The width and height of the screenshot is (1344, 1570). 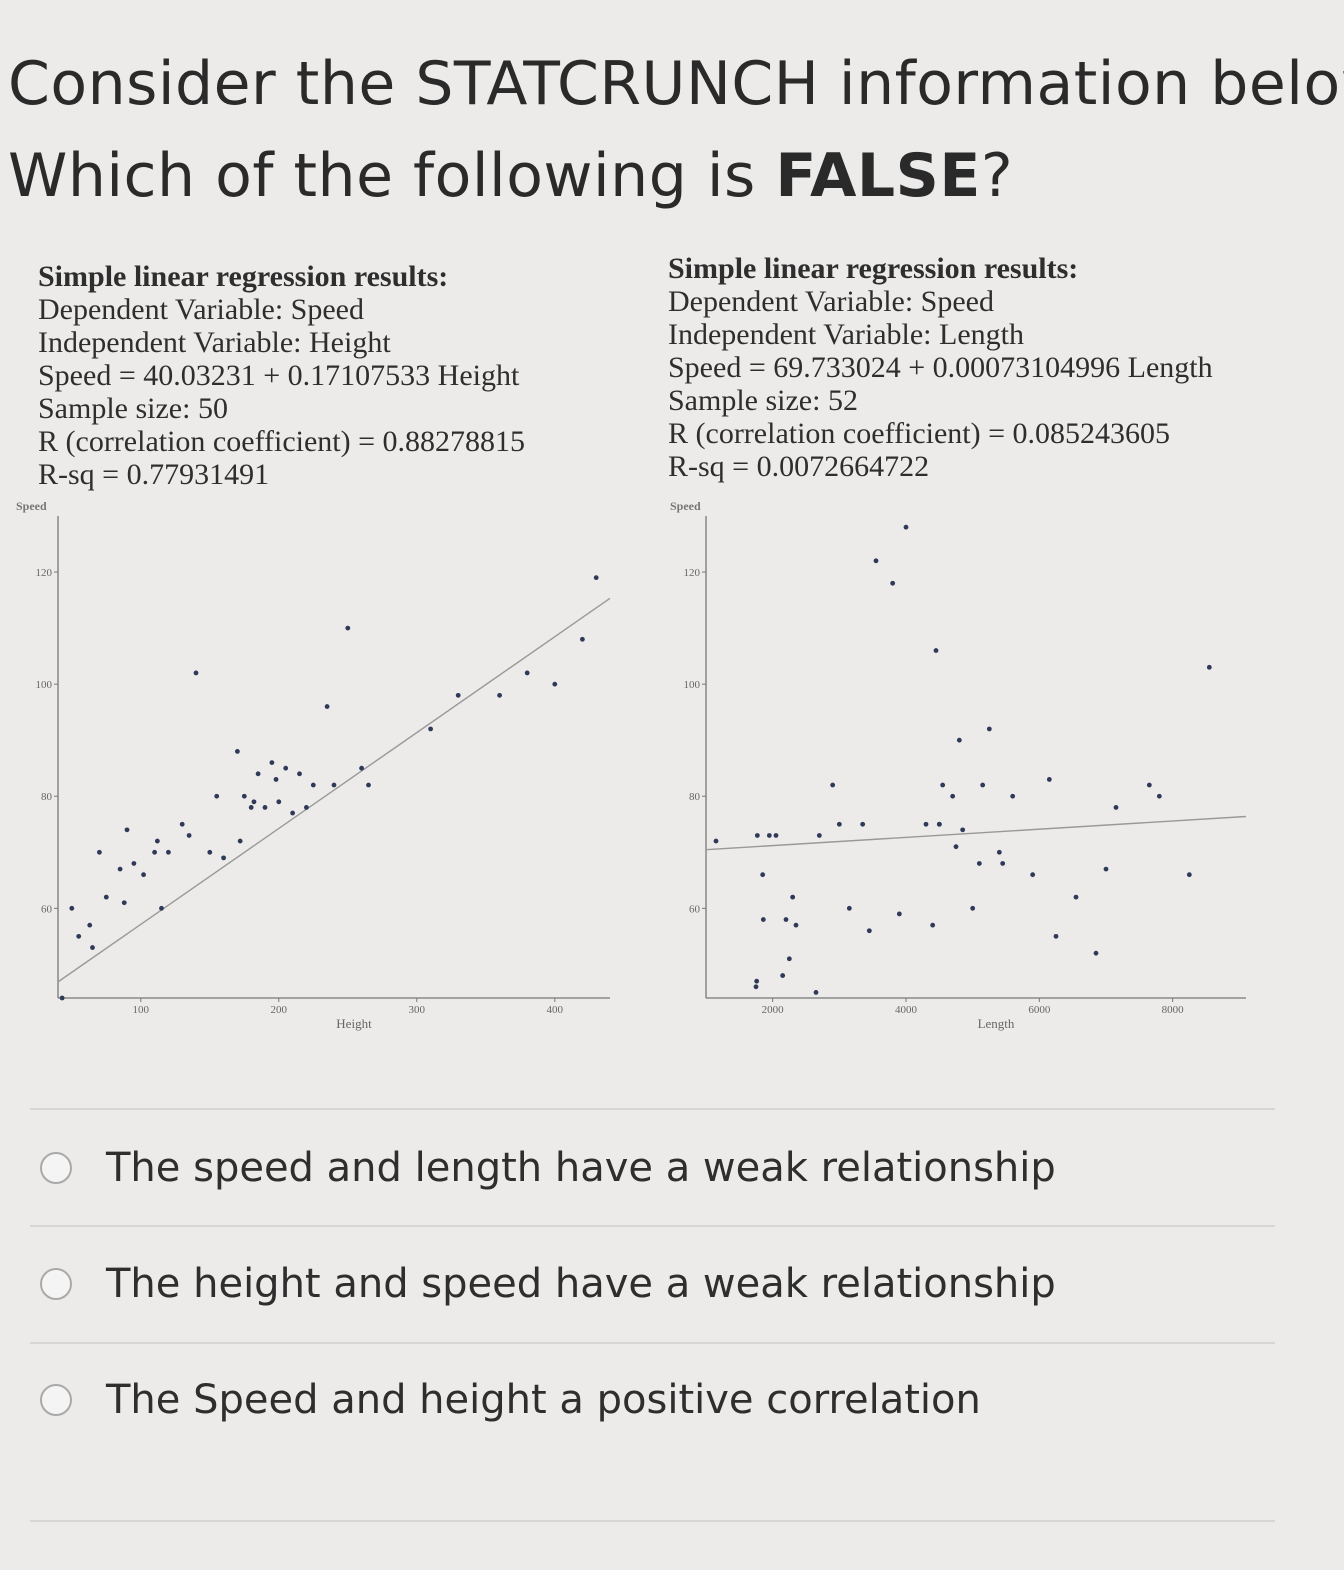 What do you see at coordinates (1039, 1010) in the screenshot?
I see `x-tick-label: 6000` at bounding box center [1039, 1010].